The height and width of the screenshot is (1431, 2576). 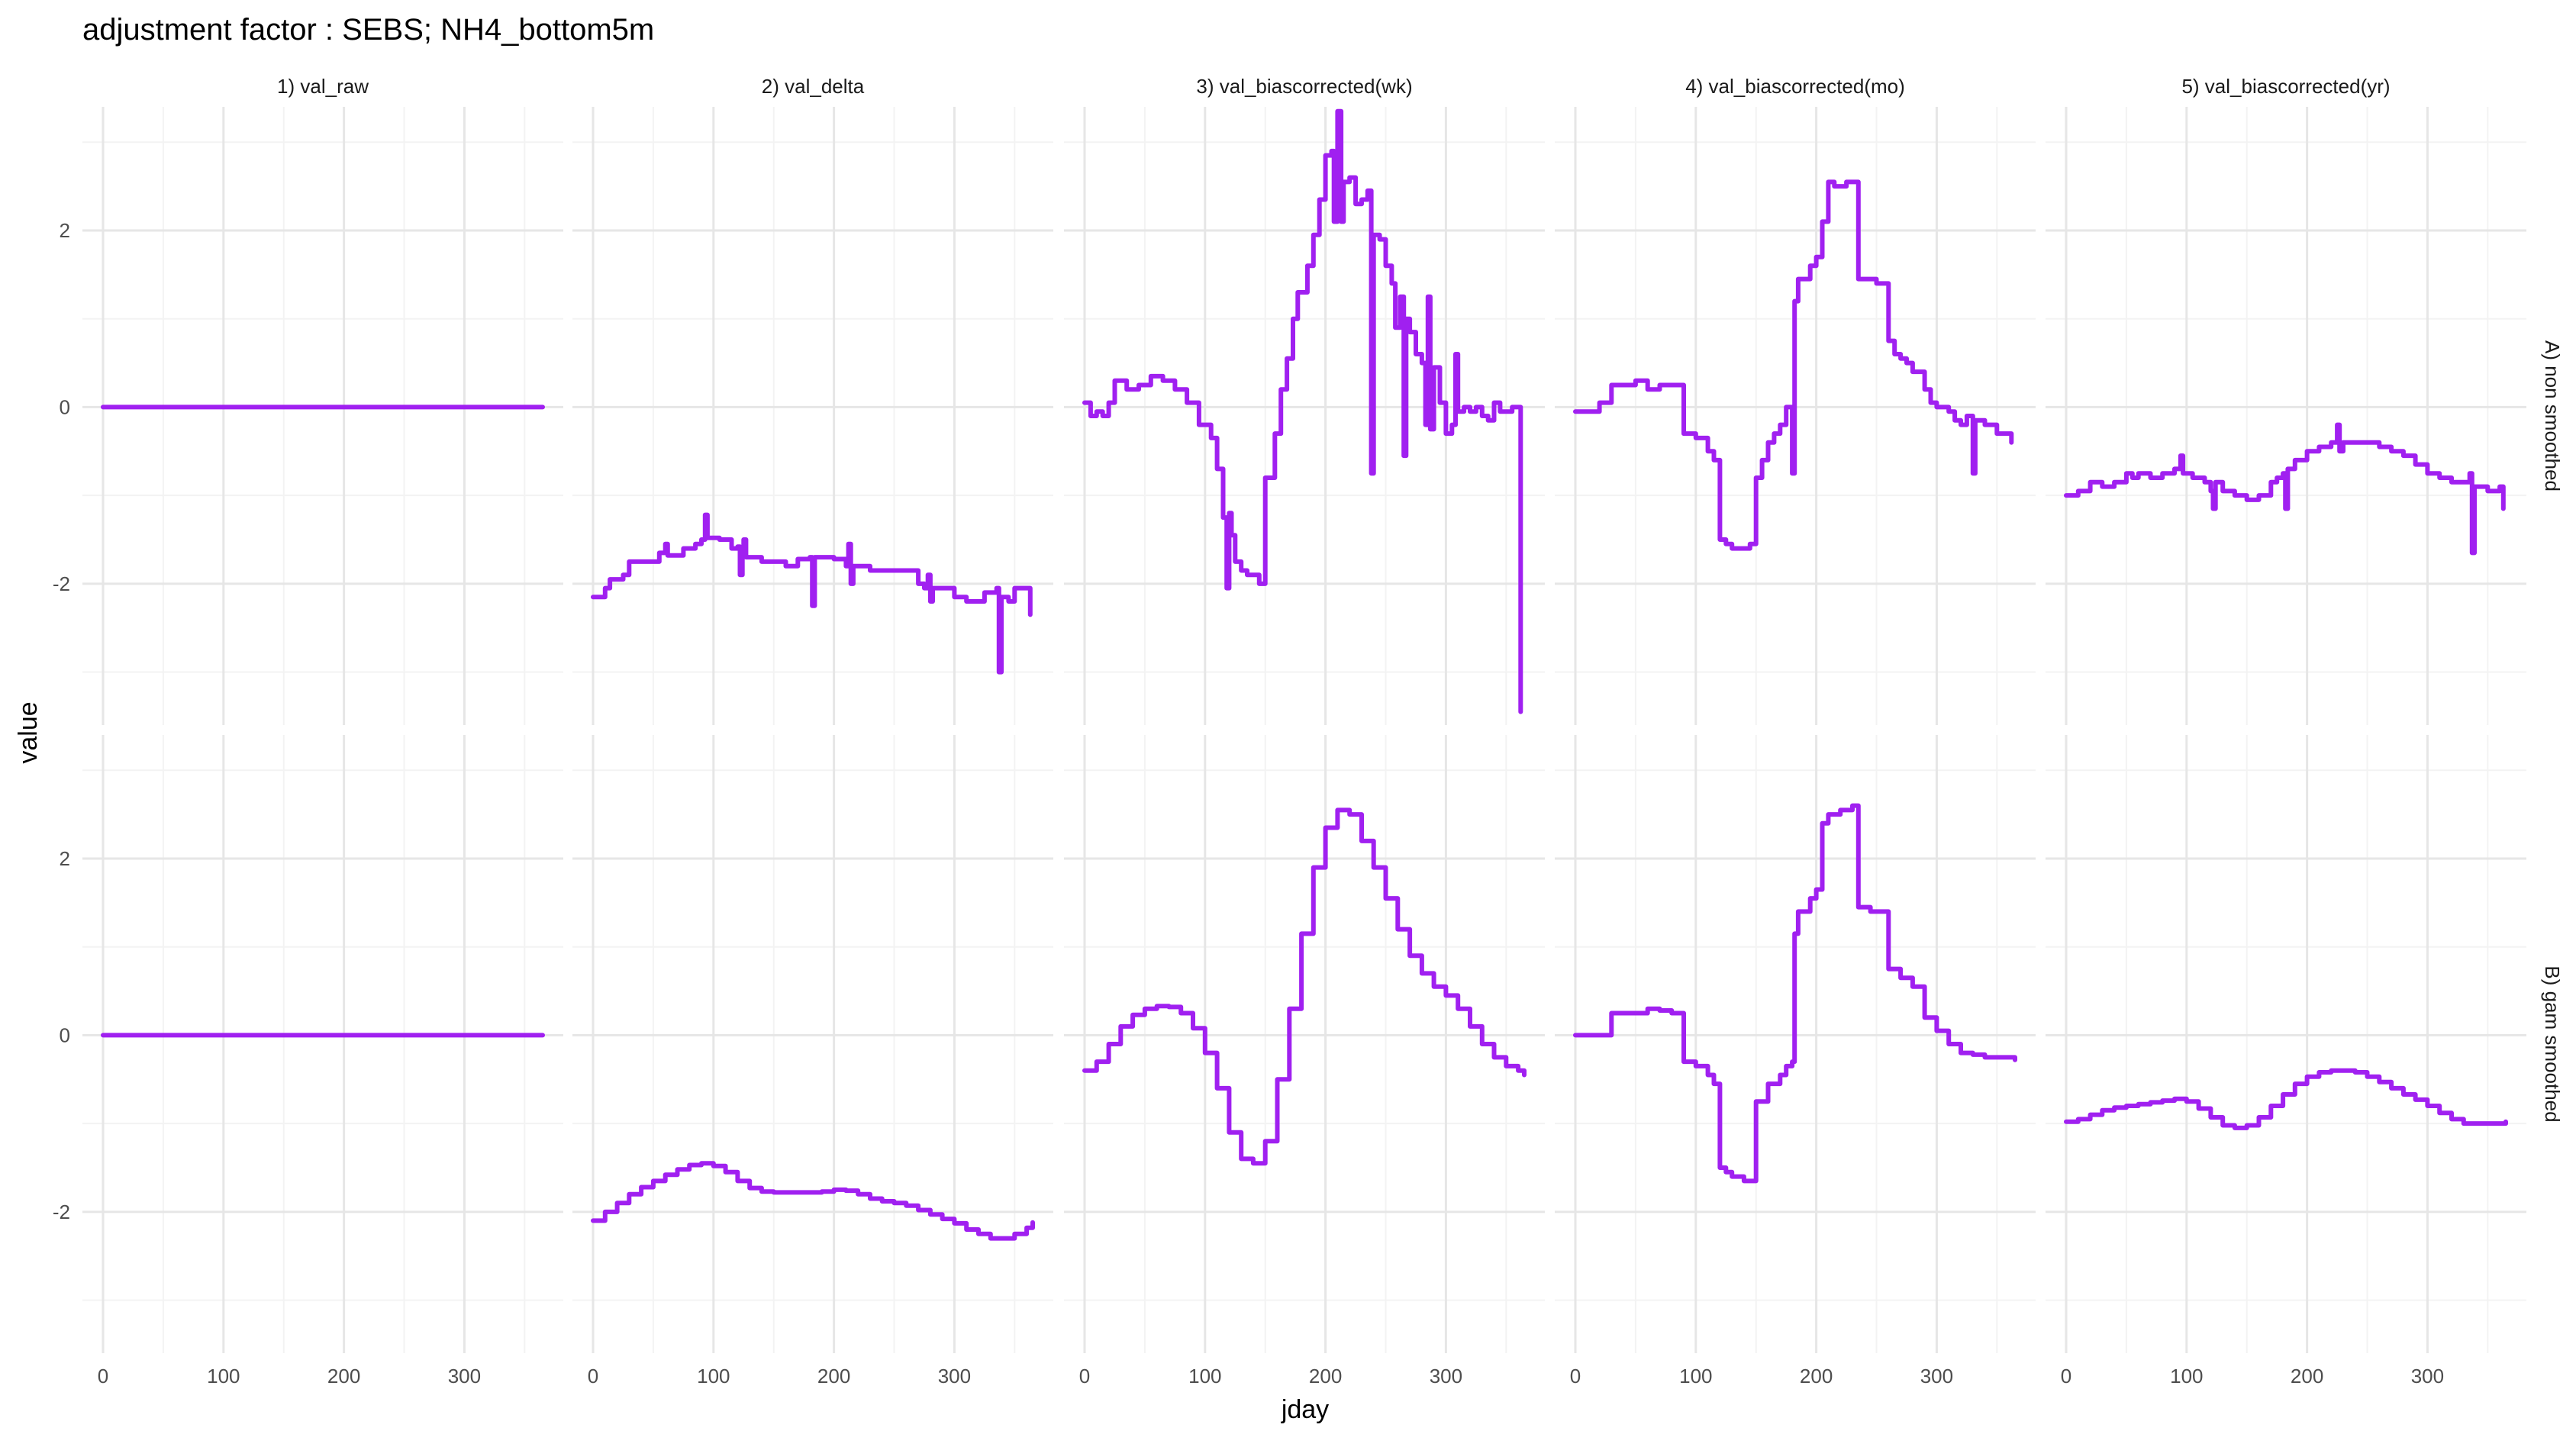 I want to click on column-strip-label: 2) val_delta, so click(x=814, y=87).